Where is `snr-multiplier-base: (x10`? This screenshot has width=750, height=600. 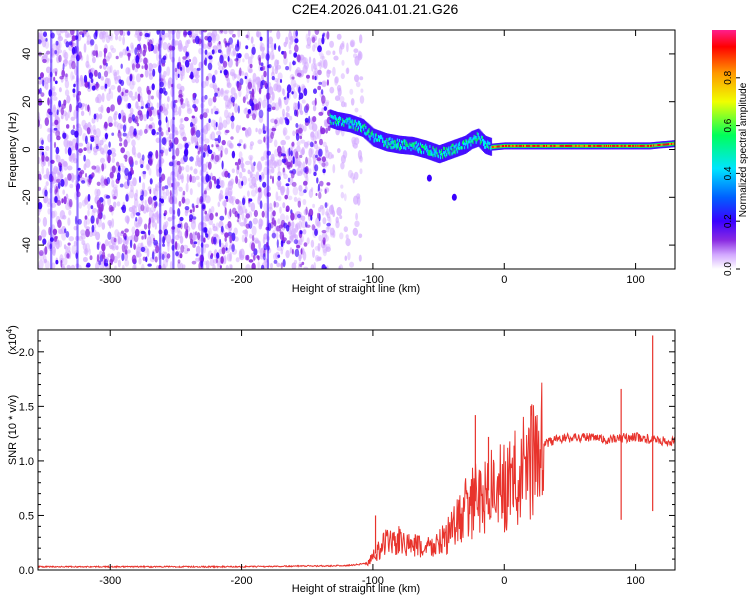
snr-multiplier-base: (x10 is located at coordinates (13, 343).